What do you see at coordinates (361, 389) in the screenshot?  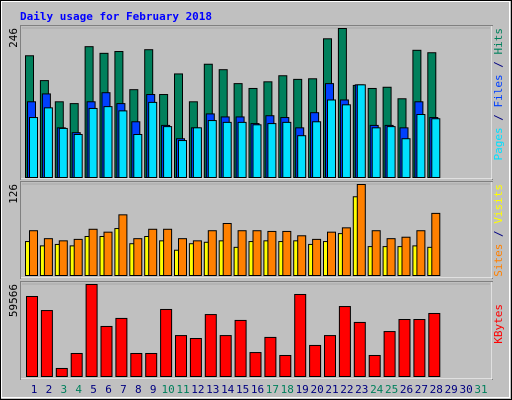 I see `x-tick-label: 23` at bounding box center [361, 389].